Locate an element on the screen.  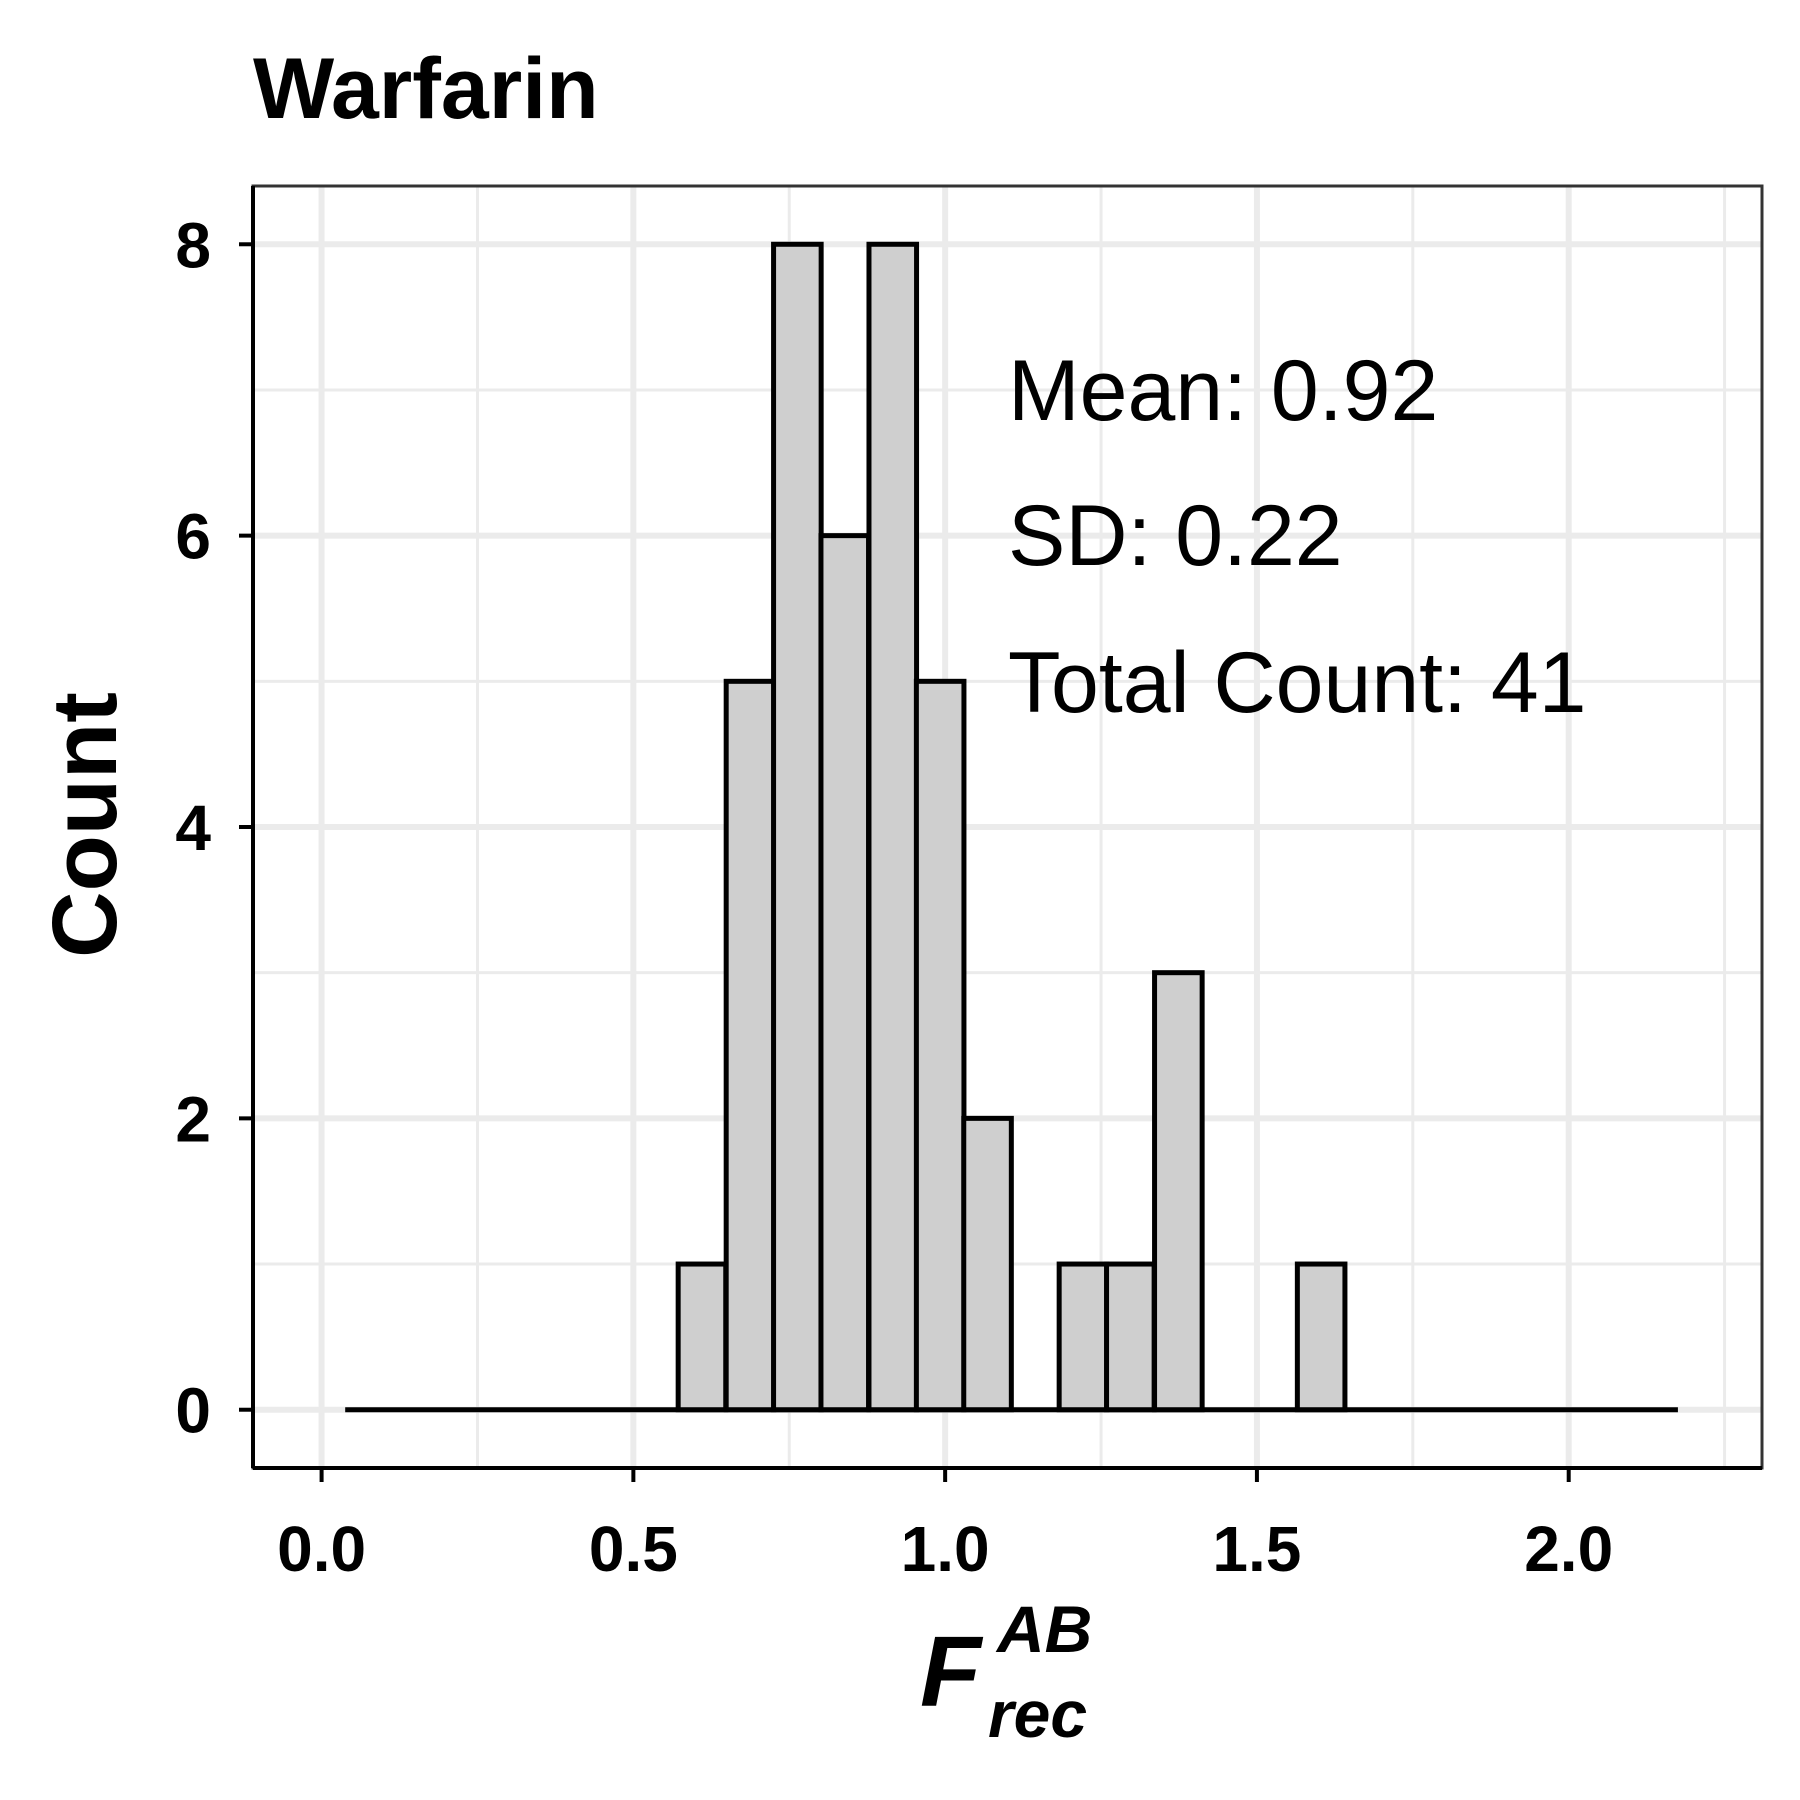
y-axis-title: Count is located at coordinates (85, 825).